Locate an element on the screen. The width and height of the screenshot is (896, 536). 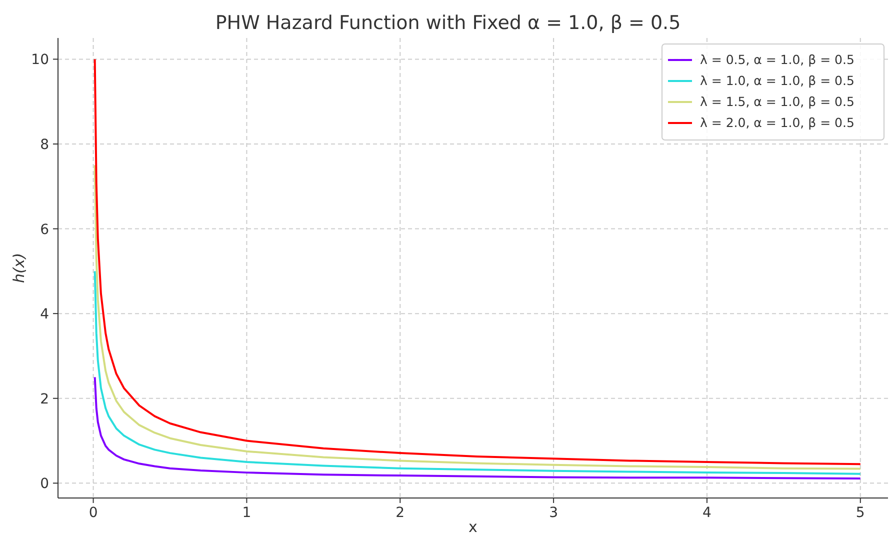
legend-label: λ = 0.5, α = 1.0, β = 0.5 is located at coordinates (777, 59).